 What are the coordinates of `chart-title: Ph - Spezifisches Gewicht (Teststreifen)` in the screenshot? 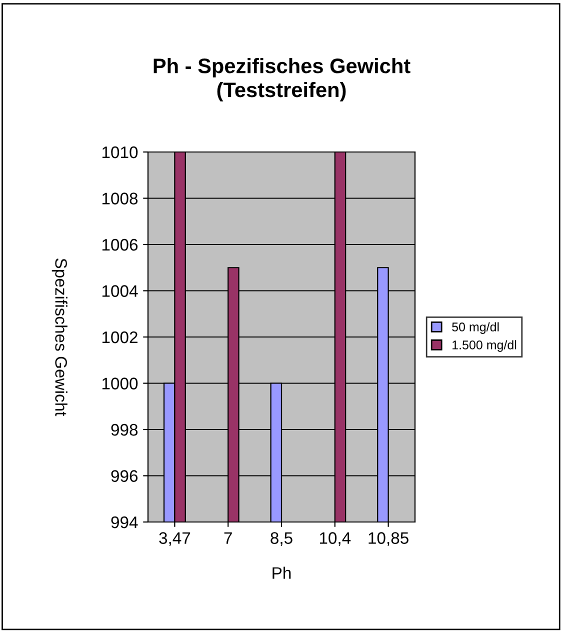 It's located at (282, 80).